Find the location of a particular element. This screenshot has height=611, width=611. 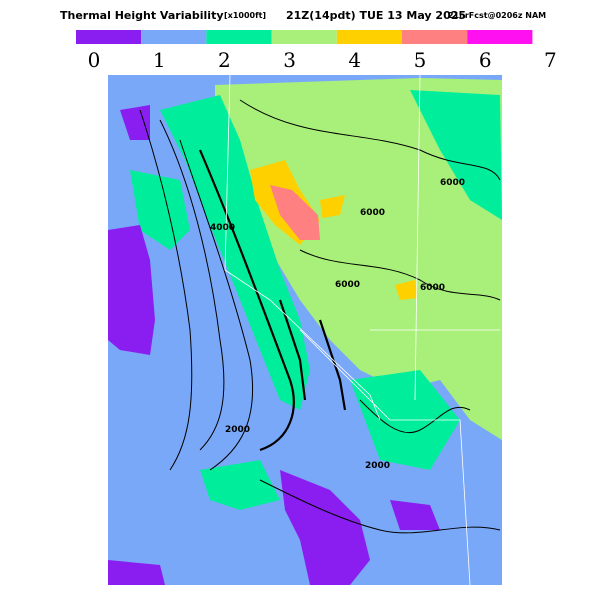

colorbar-label: 3 is located at coordinates (289, 60).